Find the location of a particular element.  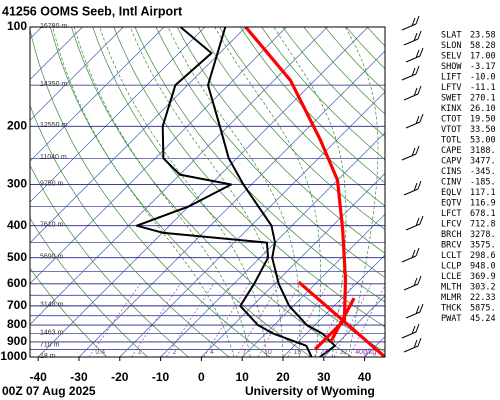

index-name: BRCH is located at coordinates (451, 235).